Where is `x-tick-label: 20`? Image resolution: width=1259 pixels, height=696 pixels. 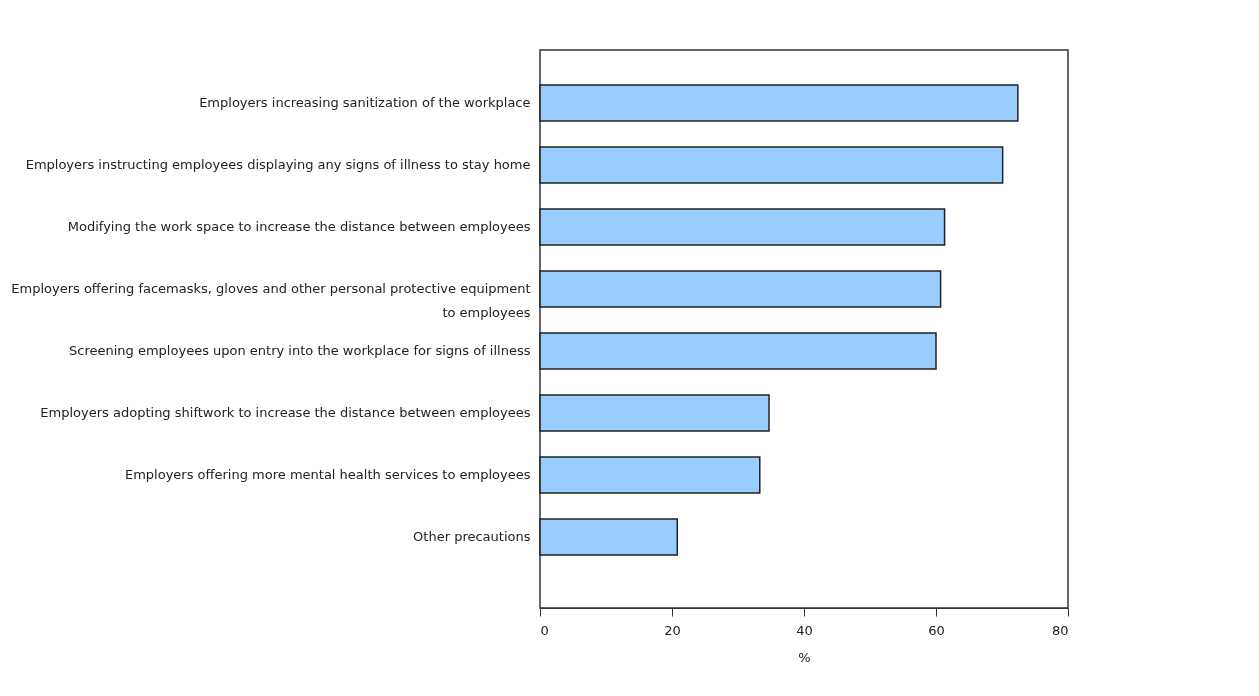 x-tick-label: 20 is located at coordinates (672, 630).